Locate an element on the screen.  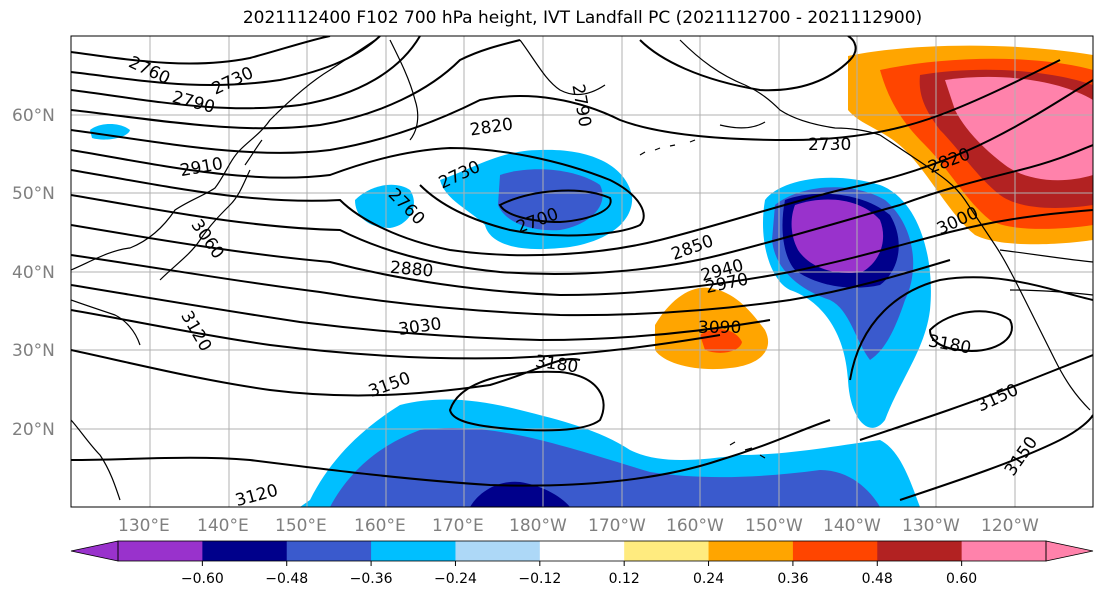
colorbar-tick-label: −0.60 is located at coordinates (202, 579).